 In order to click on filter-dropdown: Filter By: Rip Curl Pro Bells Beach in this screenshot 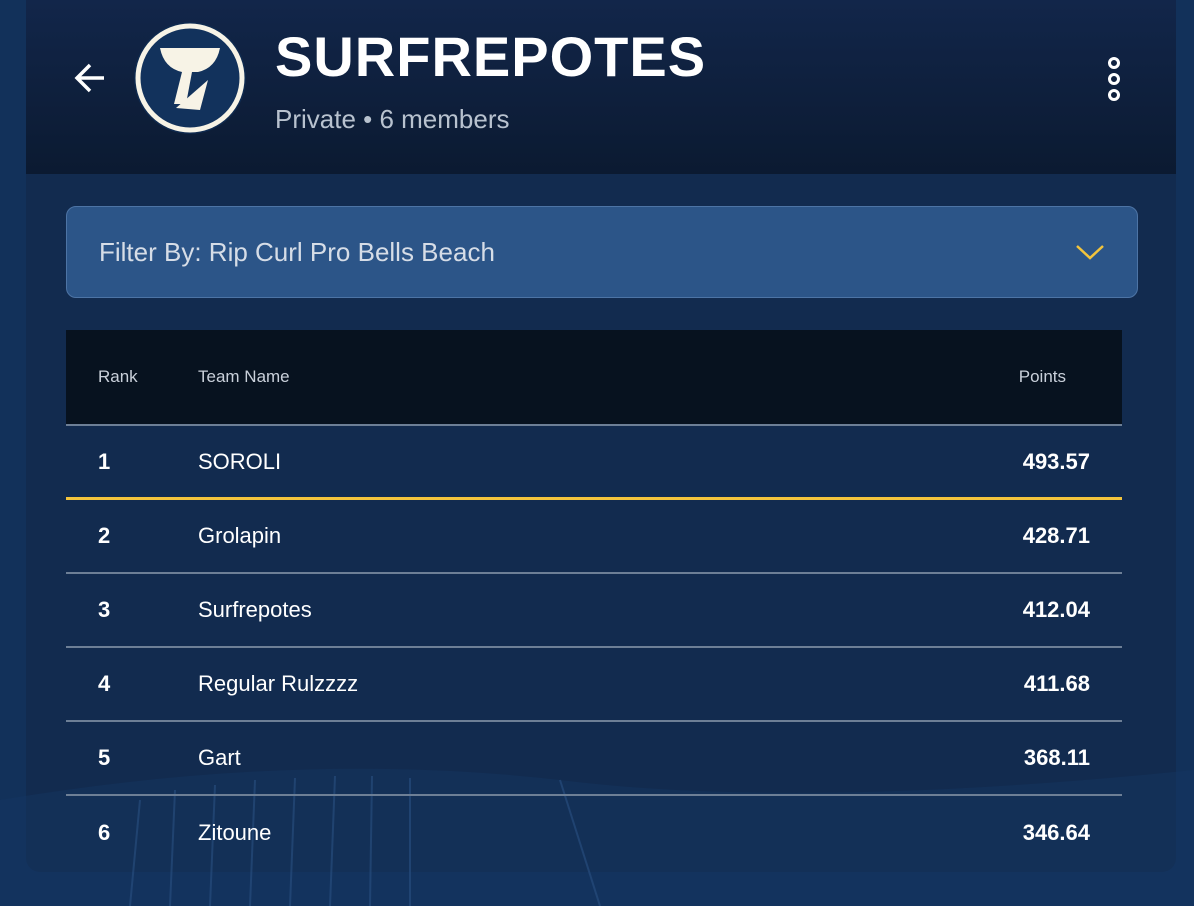, I will do `click(602, 252)`.